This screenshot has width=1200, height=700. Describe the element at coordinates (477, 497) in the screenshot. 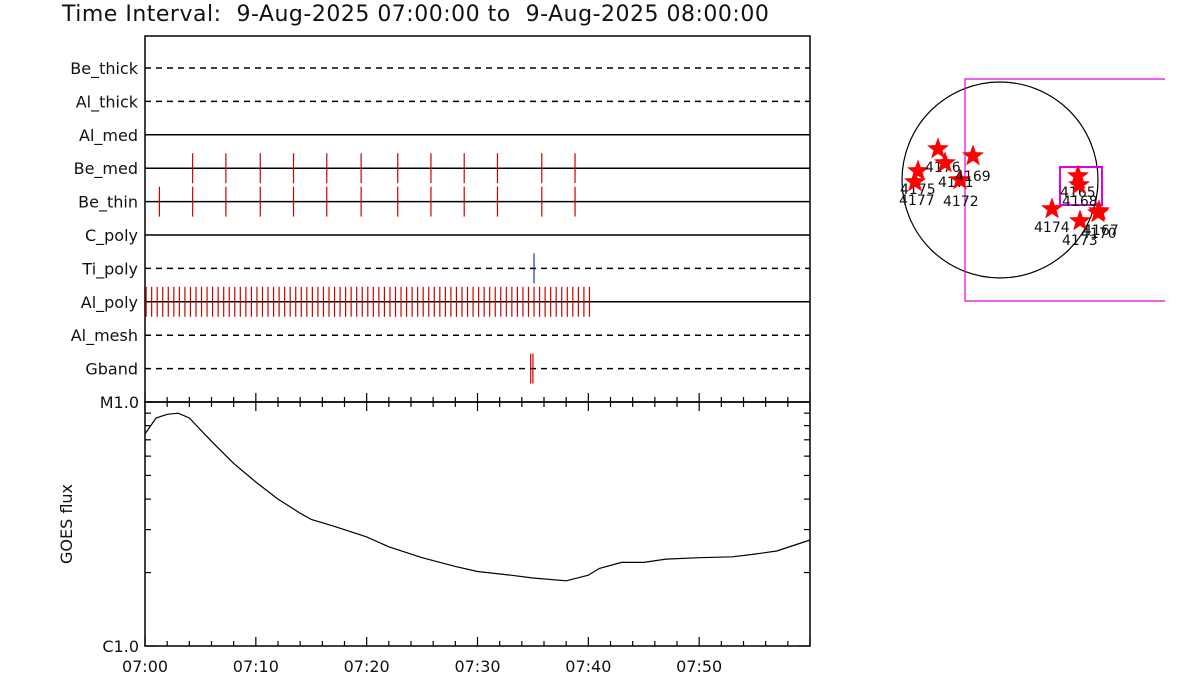

I see `goes-flux-curve` at that location.